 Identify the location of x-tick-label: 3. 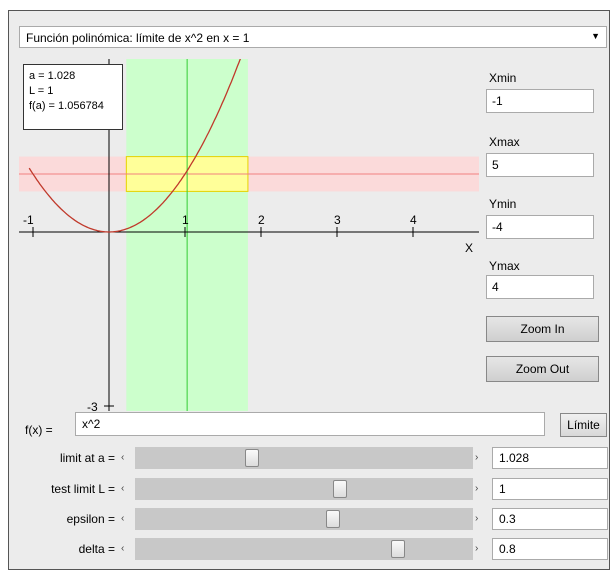
(337, 220).